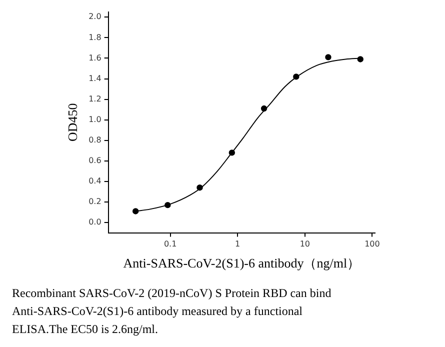  What do you see at coordinates (95, 17) in the screenshot?
I see `y-tick-label: 2.0` at bounding box center [95, 17].